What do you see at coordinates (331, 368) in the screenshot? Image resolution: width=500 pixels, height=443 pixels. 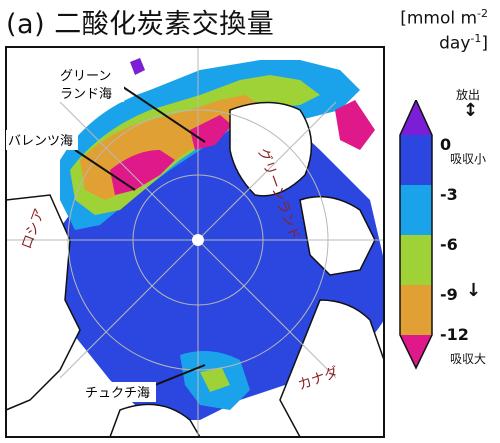 I see `canada-mainland` at bounding box center [331, 368].